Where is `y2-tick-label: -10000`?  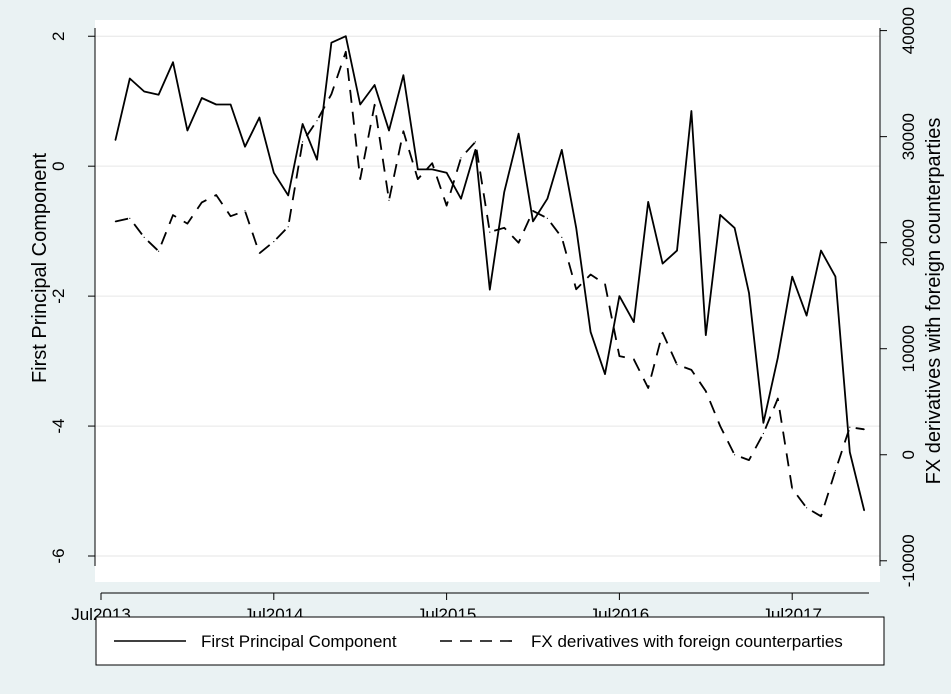
y2-tick-label: -10000 is located at coordinates (908, 560).